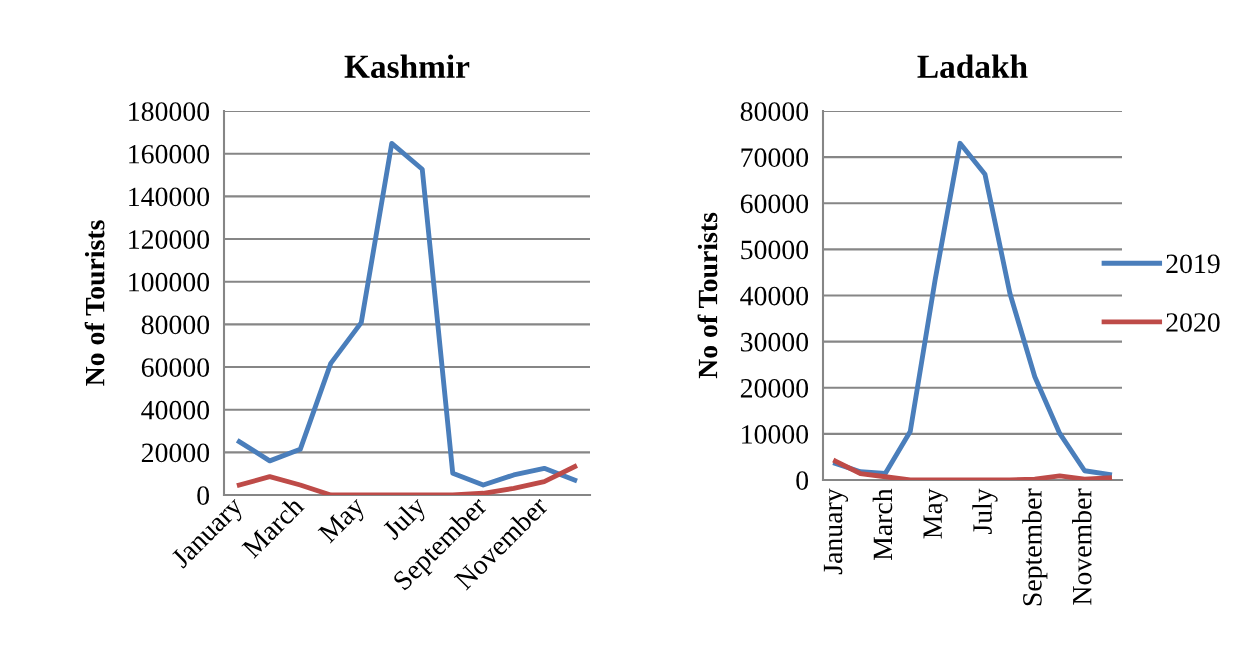  I want to click on y-tick-label: 180000, so click(169, 111).